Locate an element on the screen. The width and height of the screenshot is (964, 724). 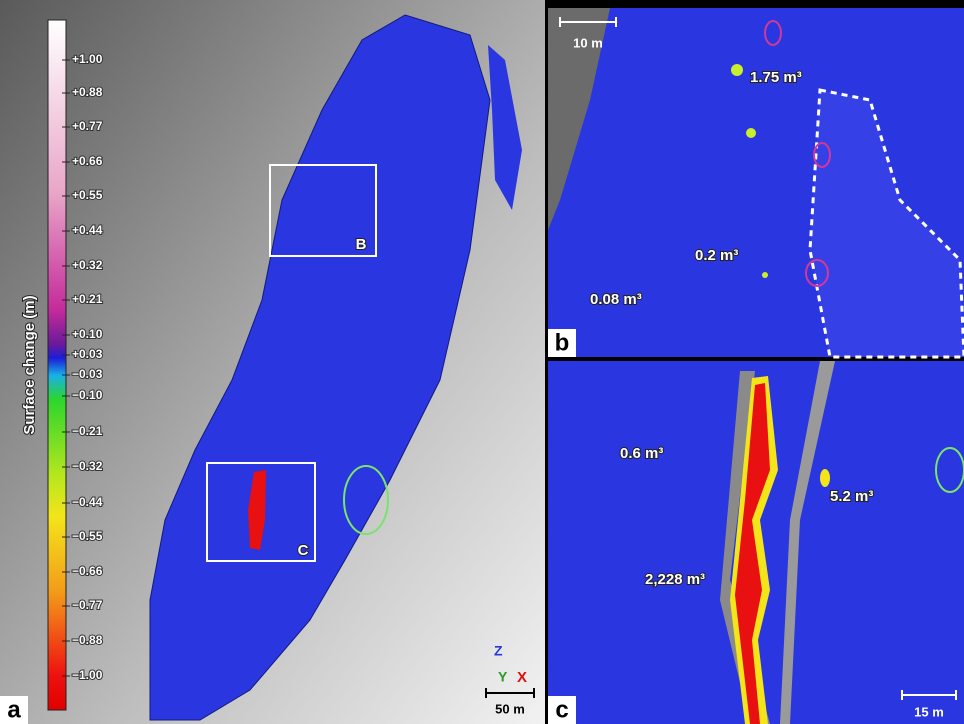
tick-label: +0.32 is located at coordinates (87, 265).